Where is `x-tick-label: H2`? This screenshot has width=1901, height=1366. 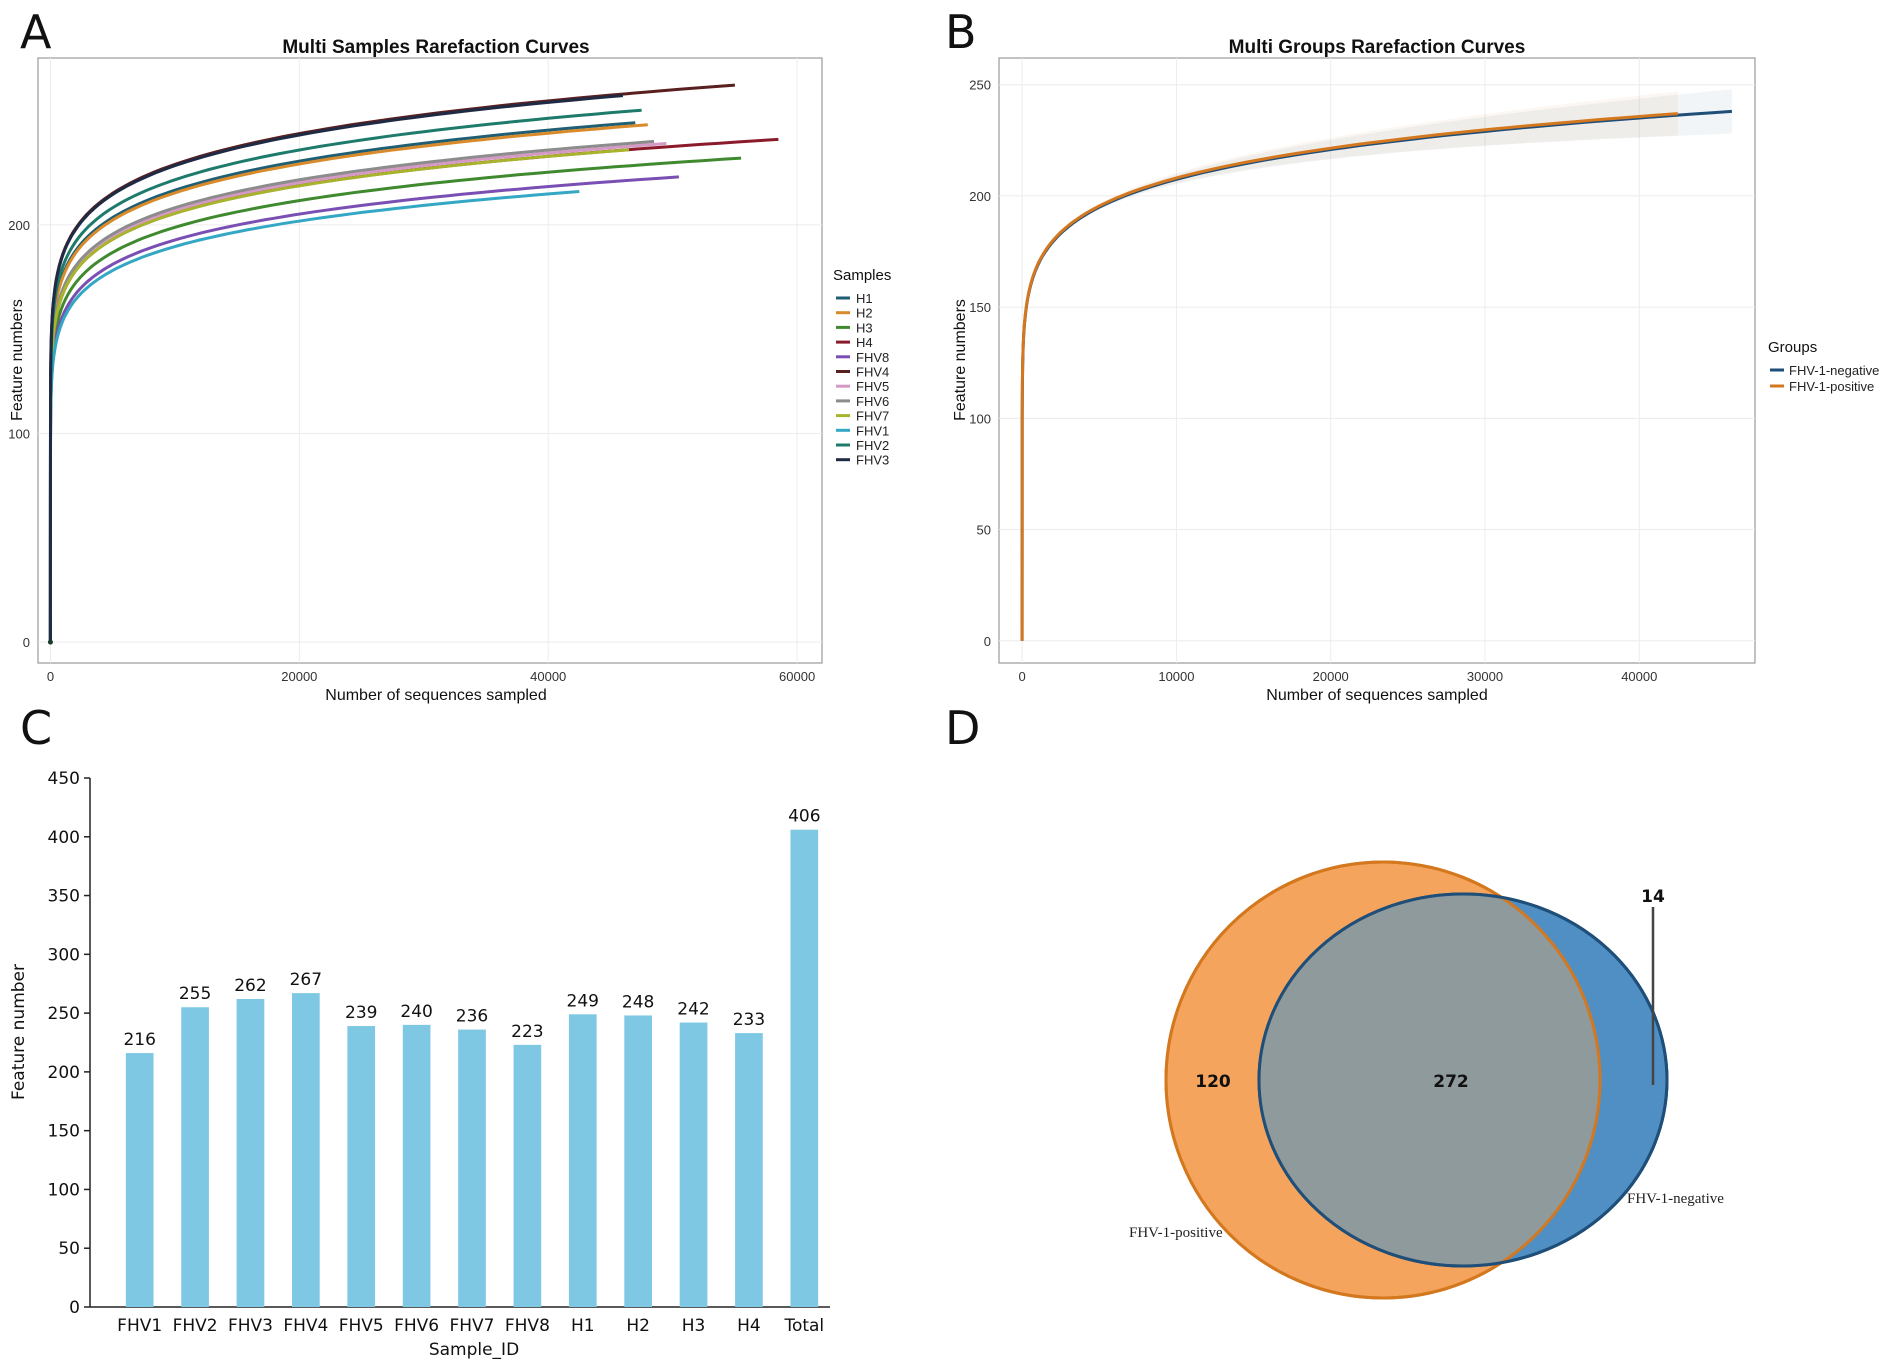
x-tick-label: H2 is located at coordinates (638, 1326).